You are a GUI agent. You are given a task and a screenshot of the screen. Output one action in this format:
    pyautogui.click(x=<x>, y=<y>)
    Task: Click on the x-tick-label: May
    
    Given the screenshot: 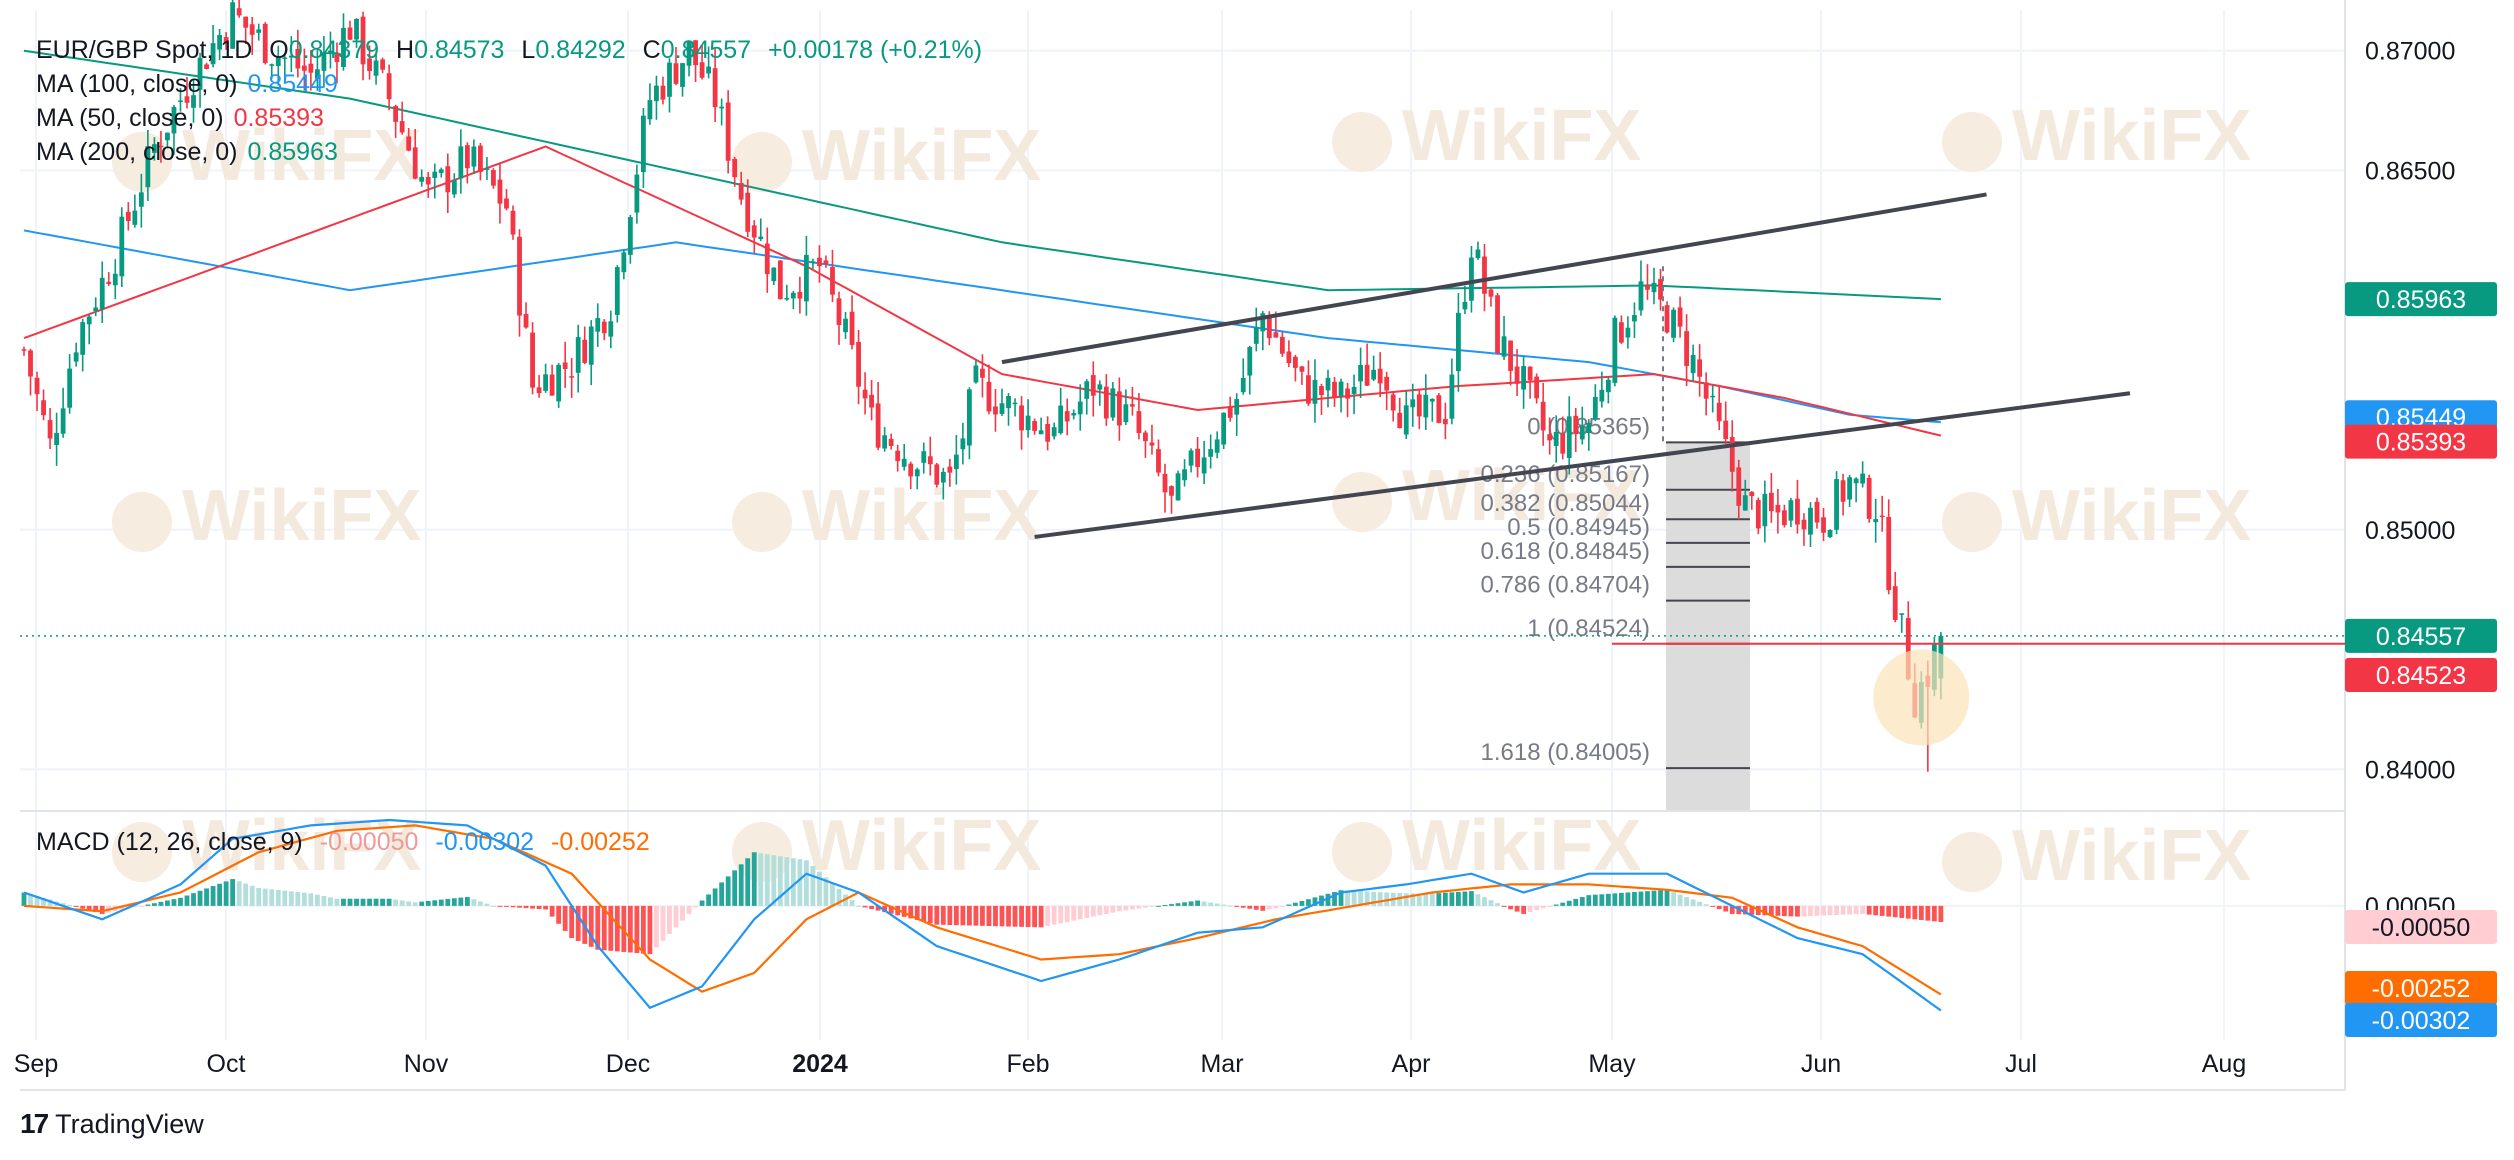 What is the action you would take?
    pyautogui.click(x=1612, y=1064)
    